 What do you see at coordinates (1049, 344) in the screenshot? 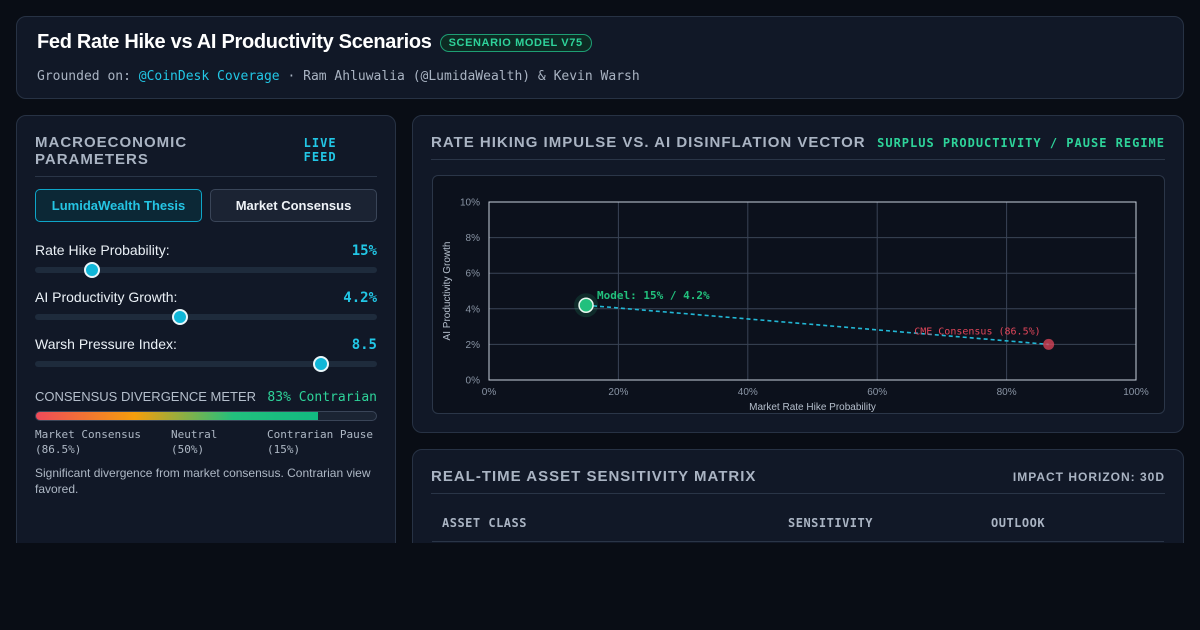
I see `consensus-point` at bounding box center [1049, 344].